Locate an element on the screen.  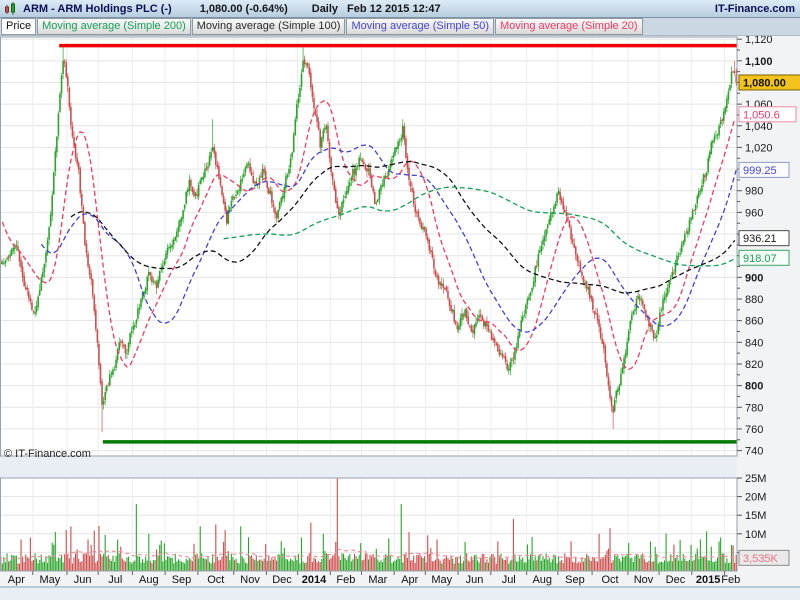
watermark: © IT-Finance.com is located at coordinates (47, 454).